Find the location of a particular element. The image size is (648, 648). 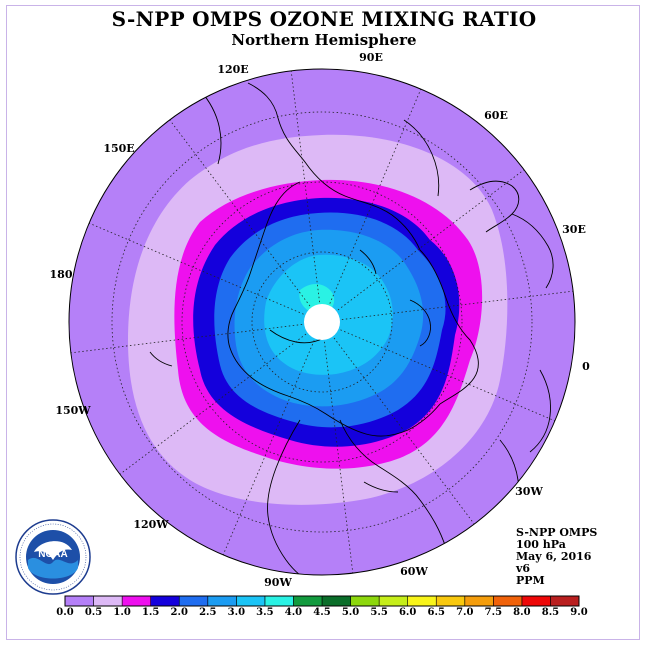

color-scale-label: 2.0 is located at coordinates (179, 612).